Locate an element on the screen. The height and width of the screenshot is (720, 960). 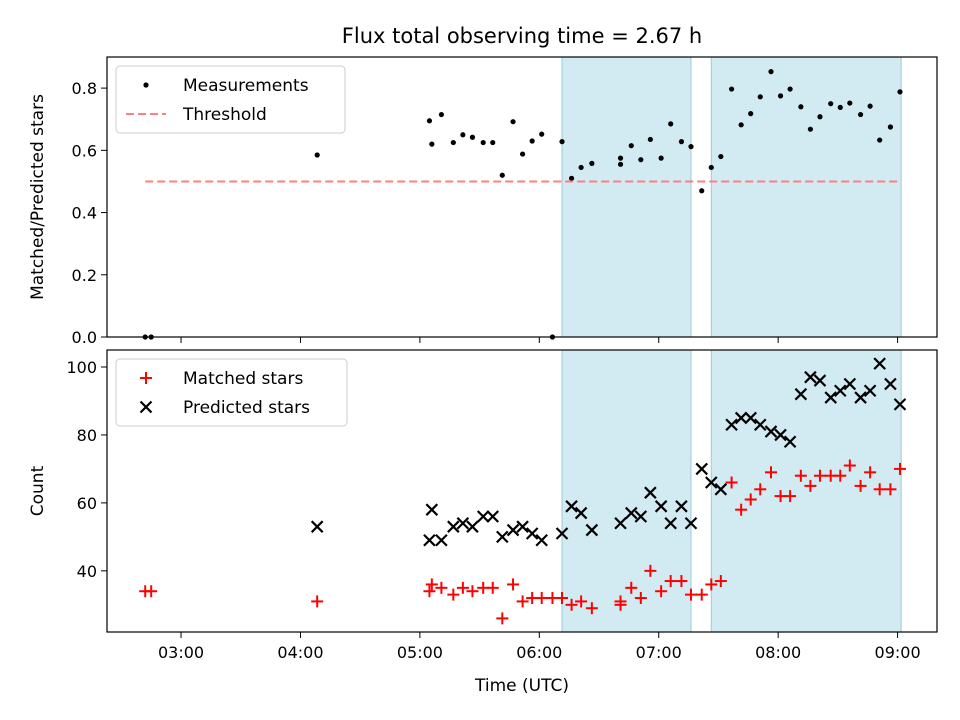
bottom-predicted-stars-point-17-b is located at coordinates (581, 513).